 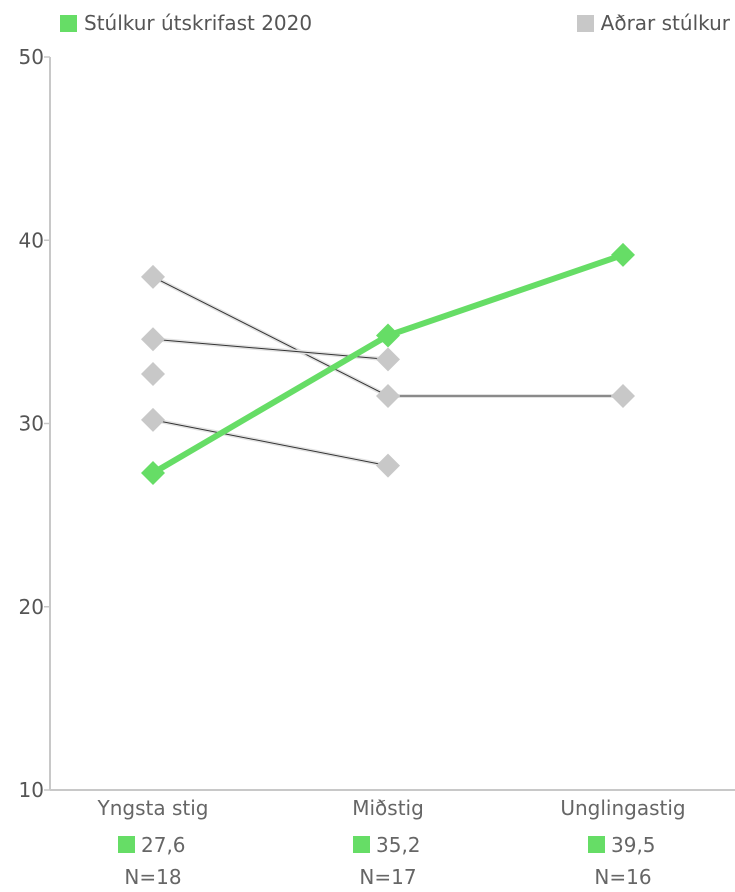 I want to click on other-line, so click(x=270, y=443).